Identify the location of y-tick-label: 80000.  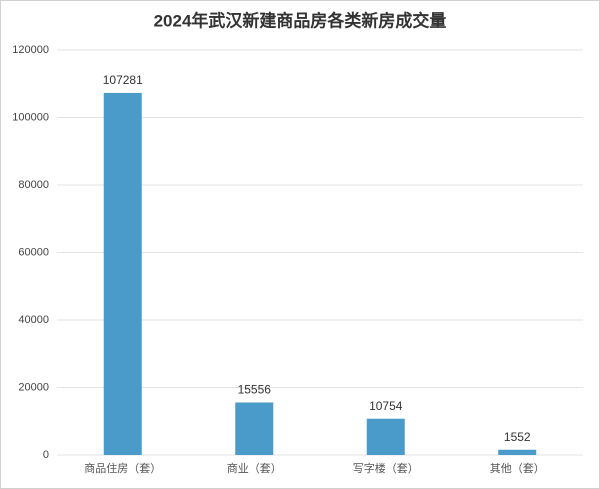
(33, 185).